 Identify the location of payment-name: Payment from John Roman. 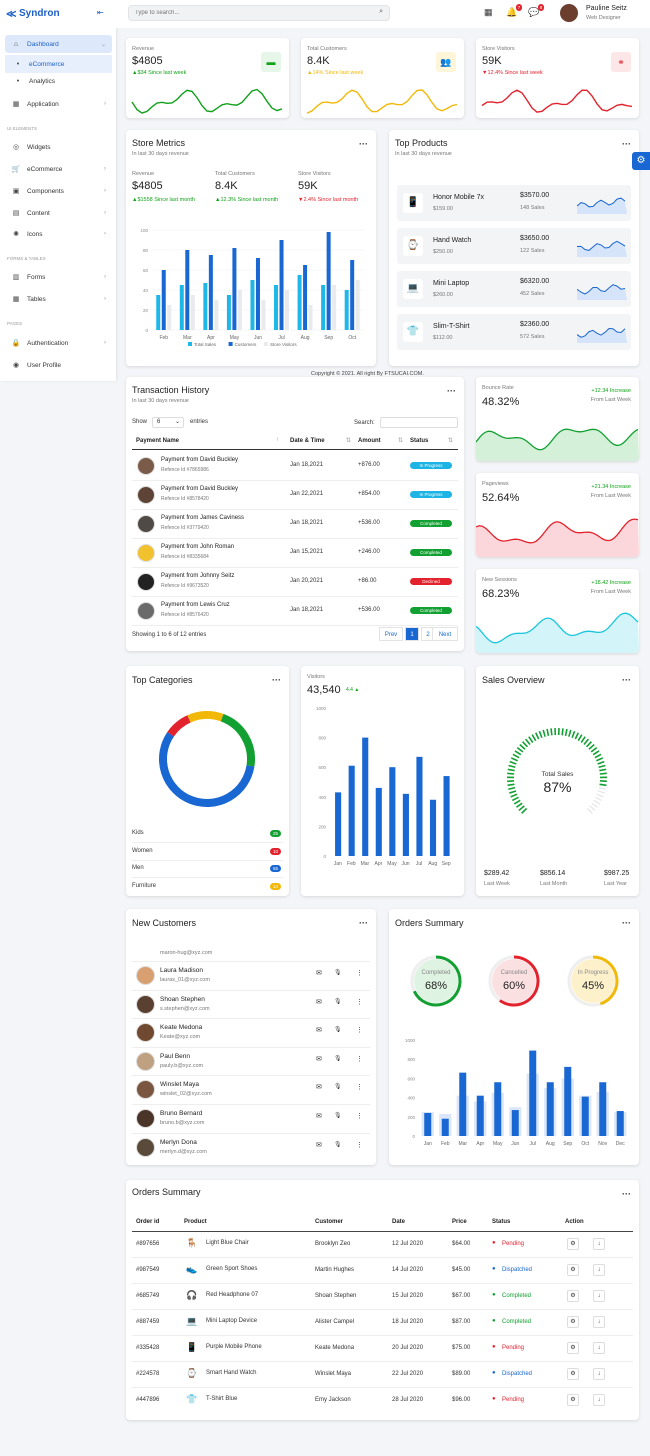
(198, 547).